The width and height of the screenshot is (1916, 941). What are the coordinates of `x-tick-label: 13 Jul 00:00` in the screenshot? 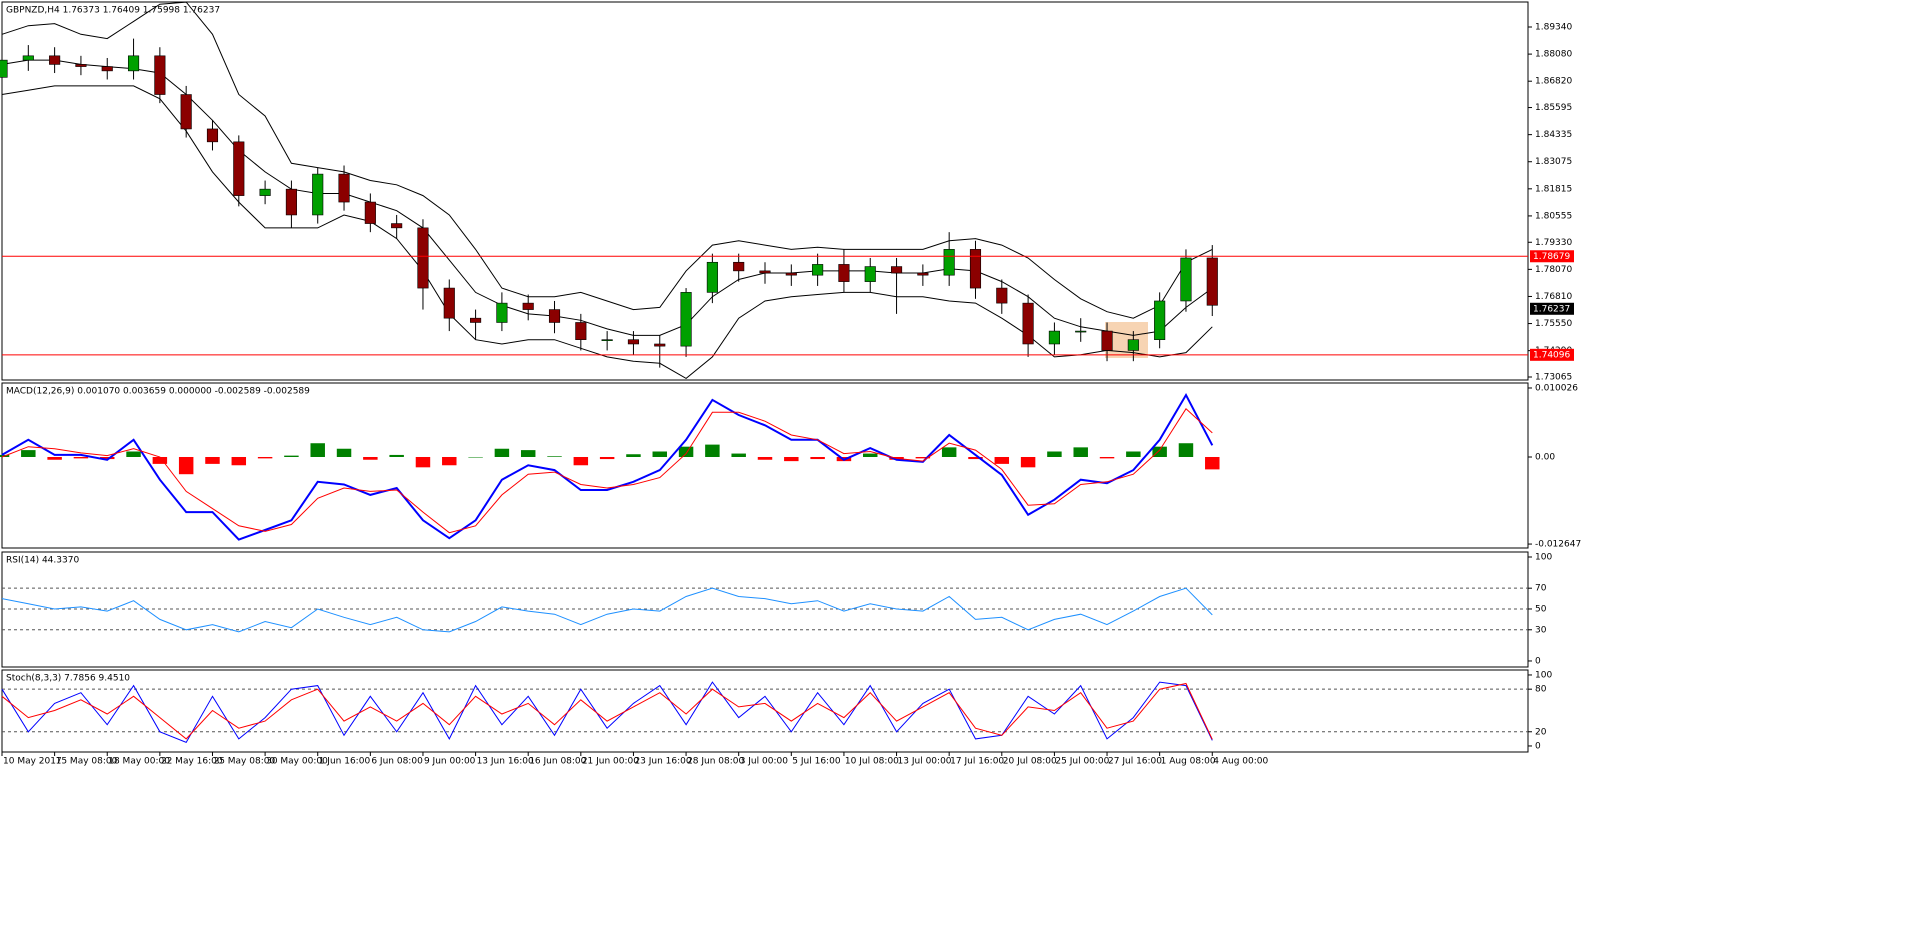 It's located at (925, 762).